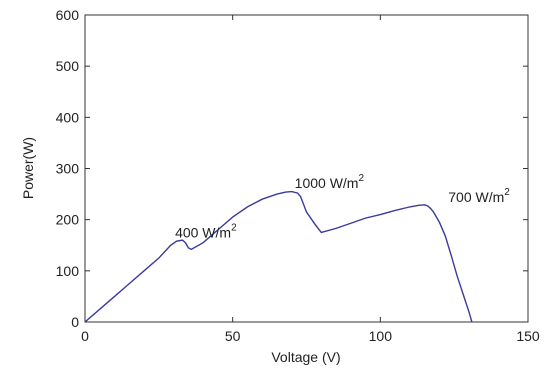 The image size is (553, 369). I want to click on x-tick-label: 50, so click(233, 336).